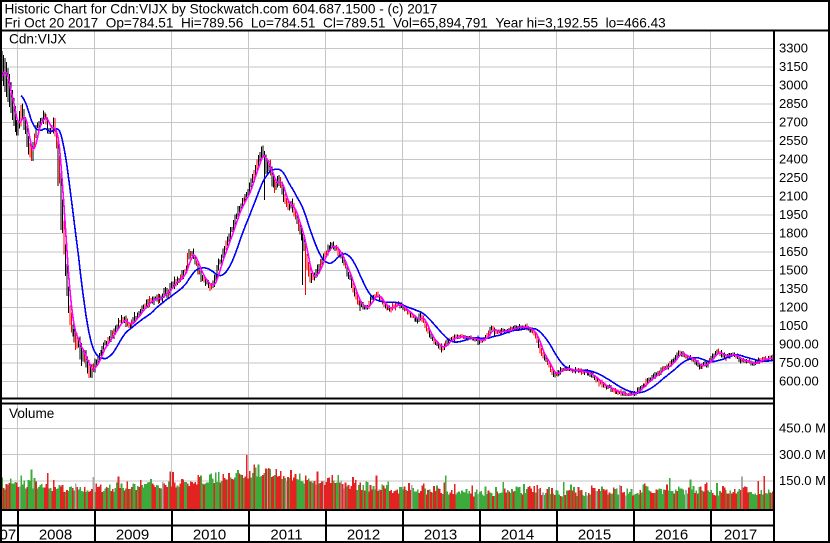  I want to click on svg-text: 2007, so click(8, 535).